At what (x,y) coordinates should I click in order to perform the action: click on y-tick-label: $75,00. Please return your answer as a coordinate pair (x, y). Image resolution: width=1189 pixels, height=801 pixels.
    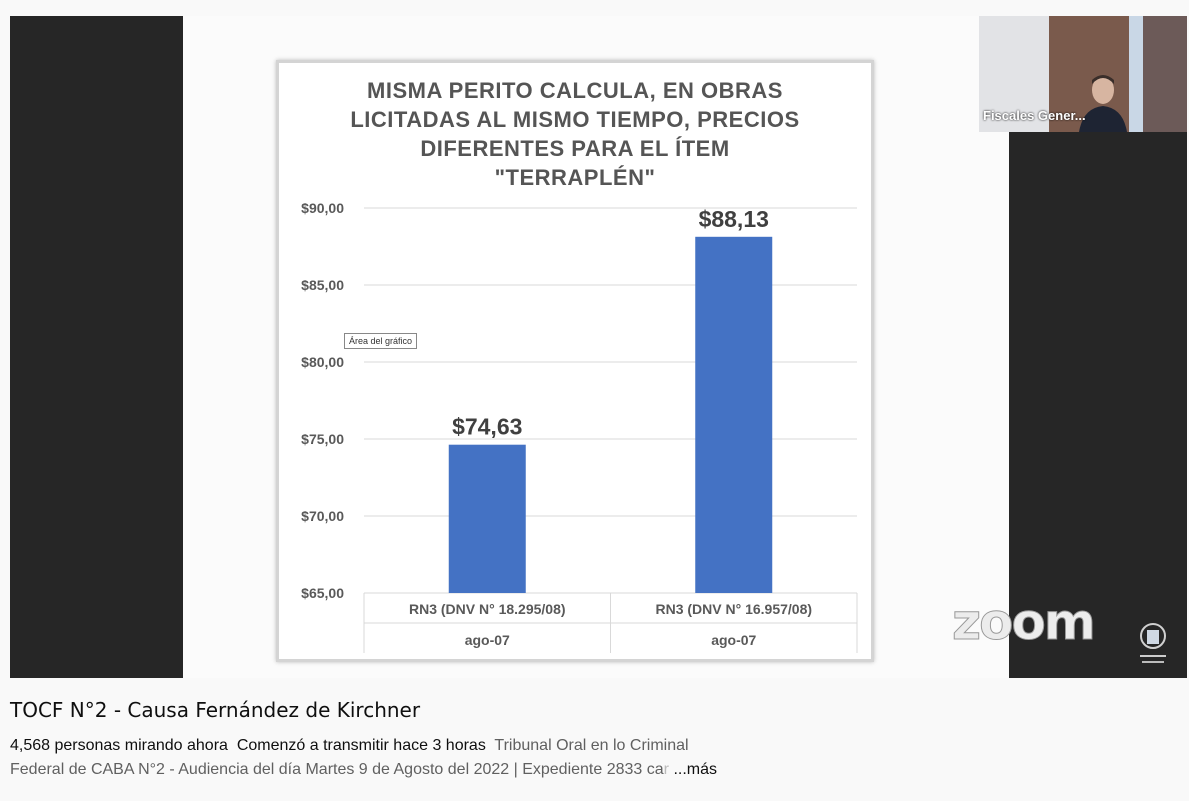
    Looking at the image, I should click on (322, 439).